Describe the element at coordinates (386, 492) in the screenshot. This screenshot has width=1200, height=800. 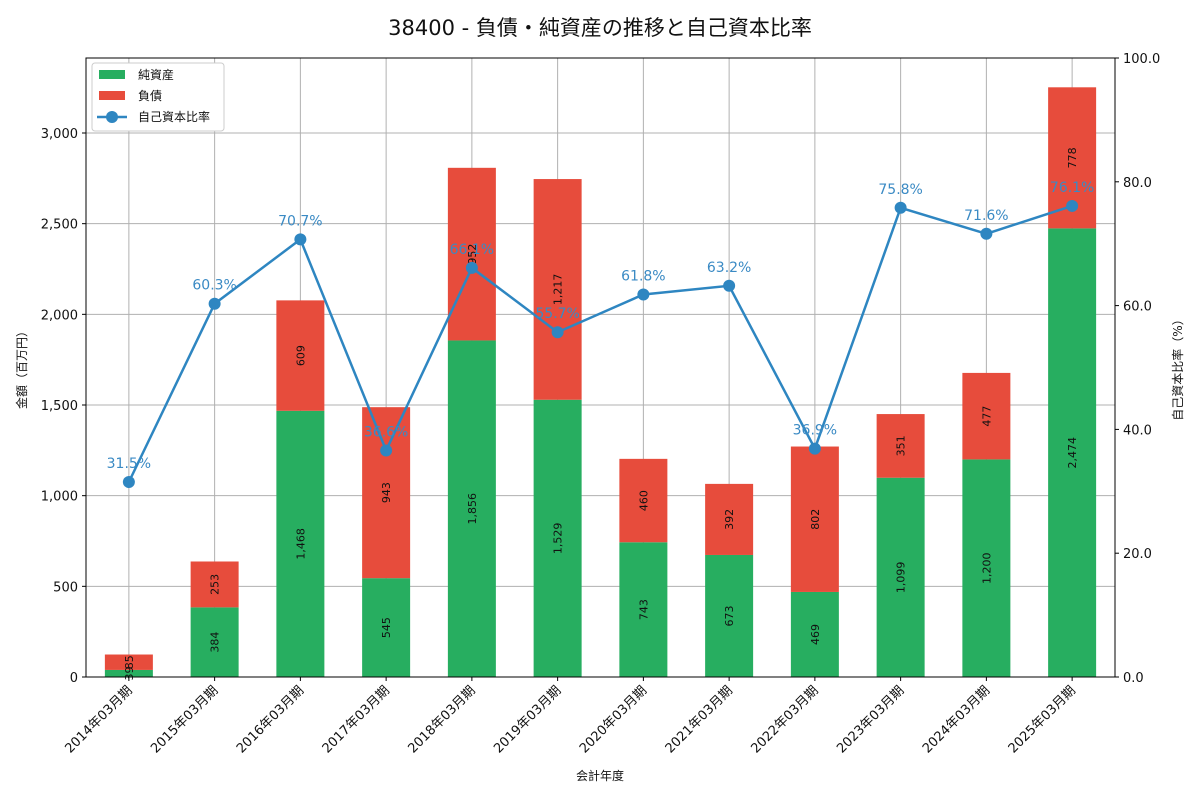
I see `bar-value-label: 943` at that location.